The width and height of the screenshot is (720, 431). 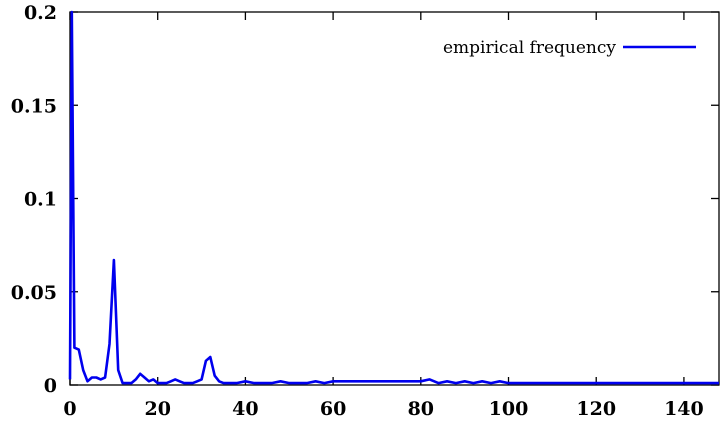 What do you see at coordinates (509, 409) in the screenshot?
I see `x-tick-label: 100` at bounding box center [509, 409].